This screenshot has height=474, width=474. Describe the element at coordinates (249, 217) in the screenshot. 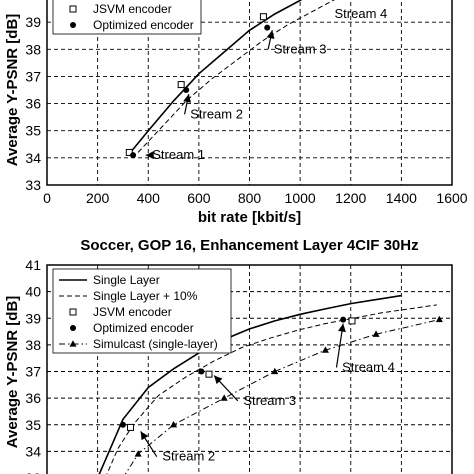

I see `top-x-axis-label: bit rate [kbit/s]` at that location.